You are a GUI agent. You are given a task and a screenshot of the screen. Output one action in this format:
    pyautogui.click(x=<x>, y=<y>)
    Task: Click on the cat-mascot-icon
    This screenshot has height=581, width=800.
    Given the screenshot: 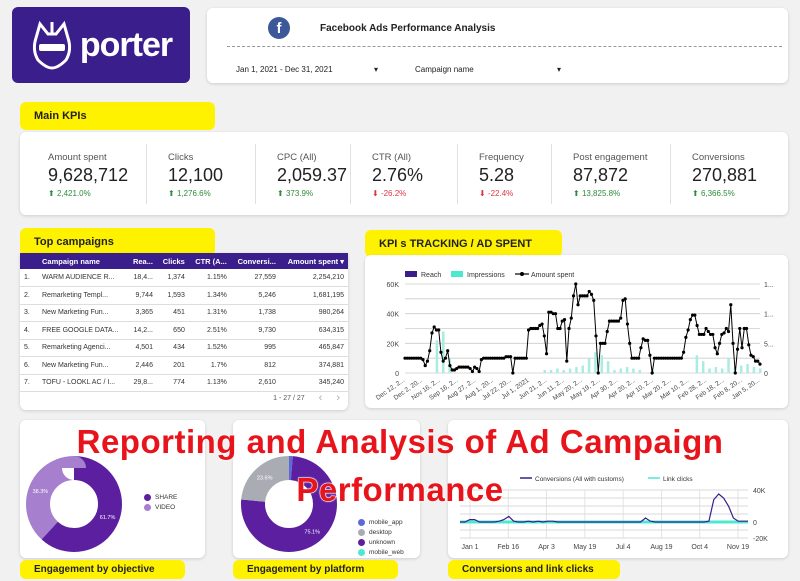 What is the action you would take?
    pyautogui.click(x=51, y=45)
    